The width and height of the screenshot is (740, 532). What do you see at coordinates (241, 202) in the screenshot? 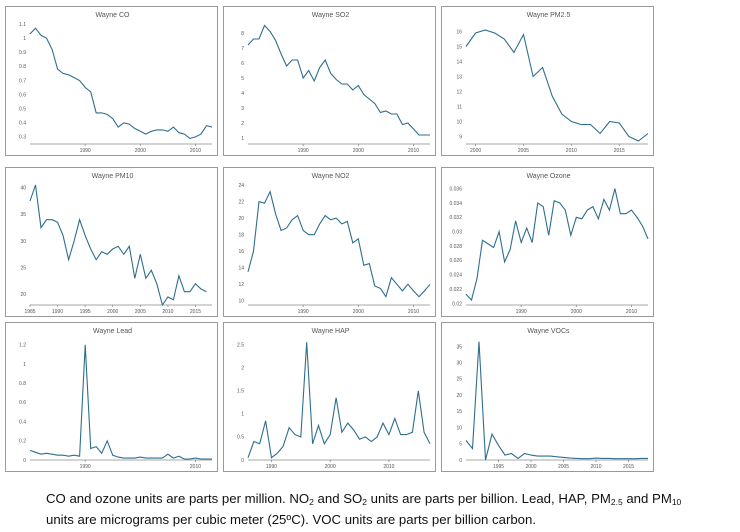
I see `y-tick-label: 22` at bounding box center [241, 202].